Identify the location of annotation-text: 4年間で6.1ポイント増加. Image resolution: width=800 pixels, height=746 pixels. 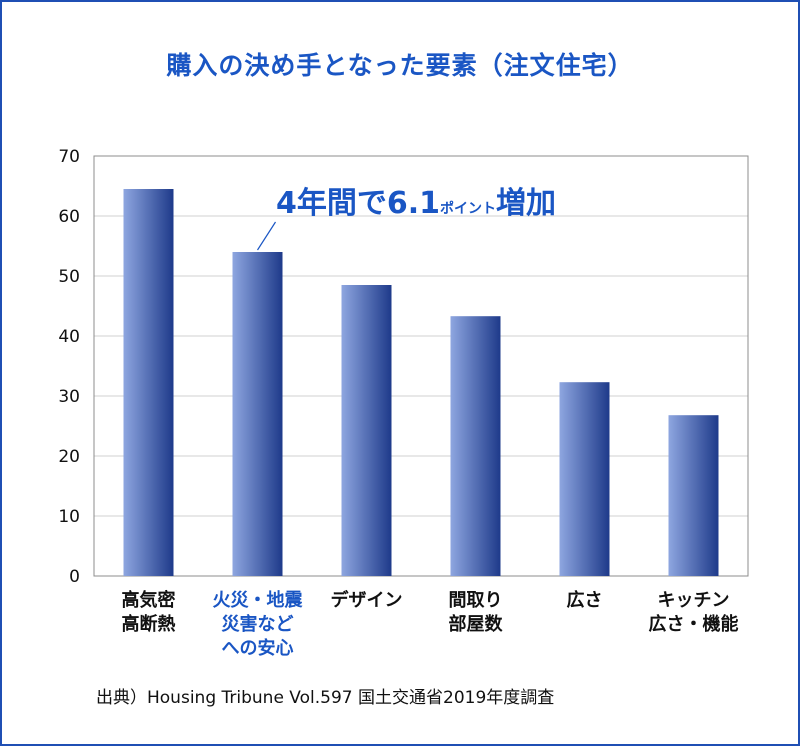
(416, 203).